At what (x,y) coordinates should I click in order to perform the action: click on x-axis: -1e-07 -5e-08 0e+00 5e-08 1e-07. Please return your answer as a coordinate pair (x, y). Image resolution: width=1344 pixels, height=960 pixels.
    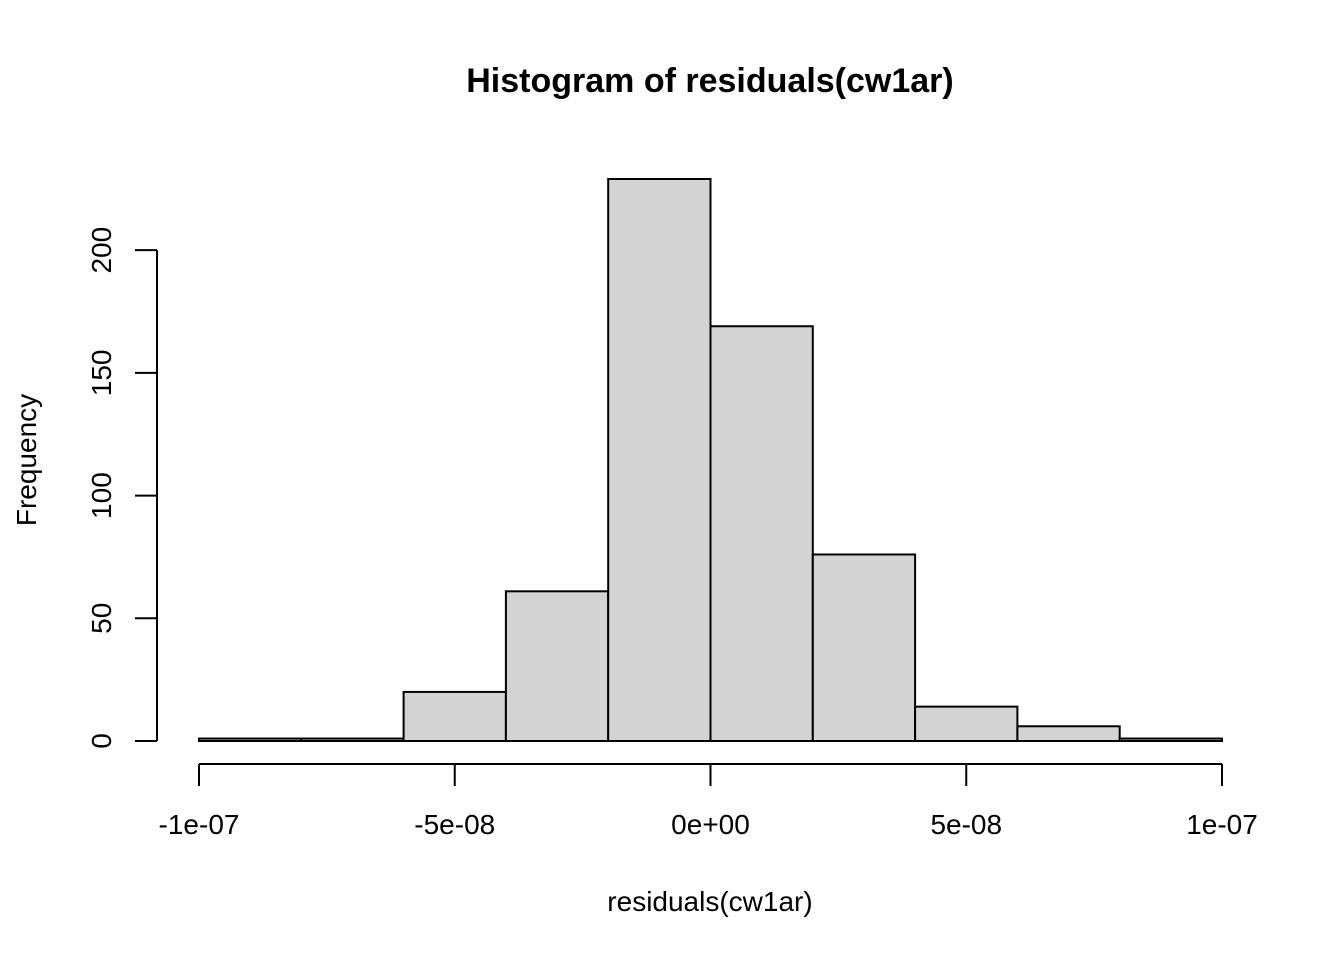
    Looking at the image, I should click on (708, 801).